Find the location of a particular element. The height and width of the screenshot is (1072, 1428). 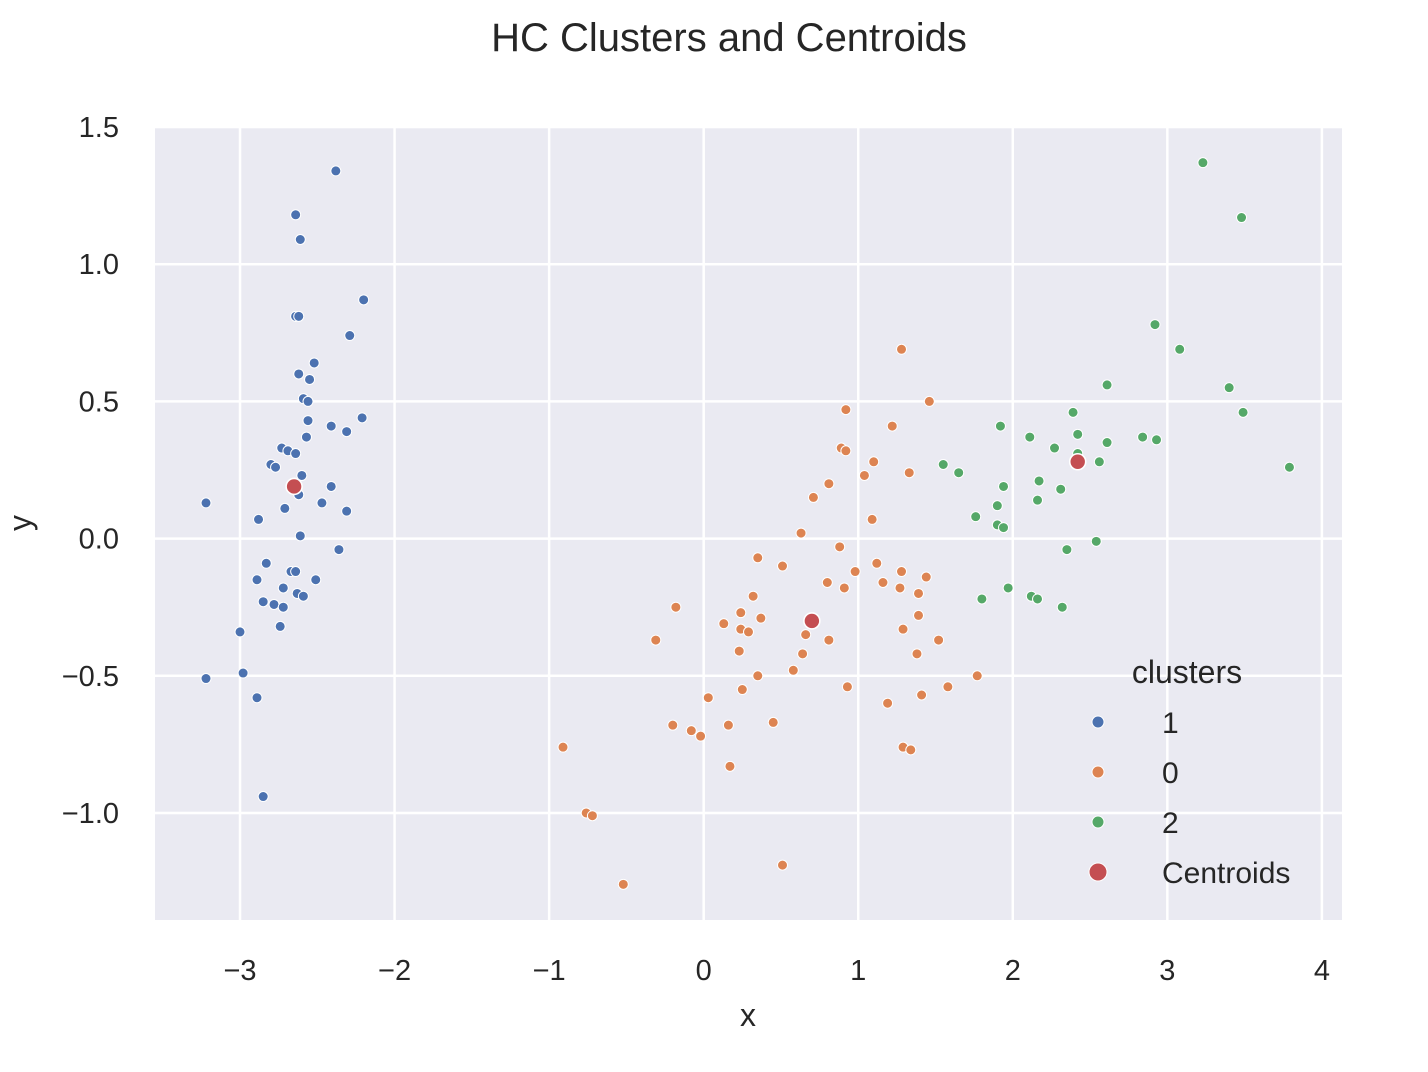

y-tick-label: 1.0 is located at coordinates (99, 265).